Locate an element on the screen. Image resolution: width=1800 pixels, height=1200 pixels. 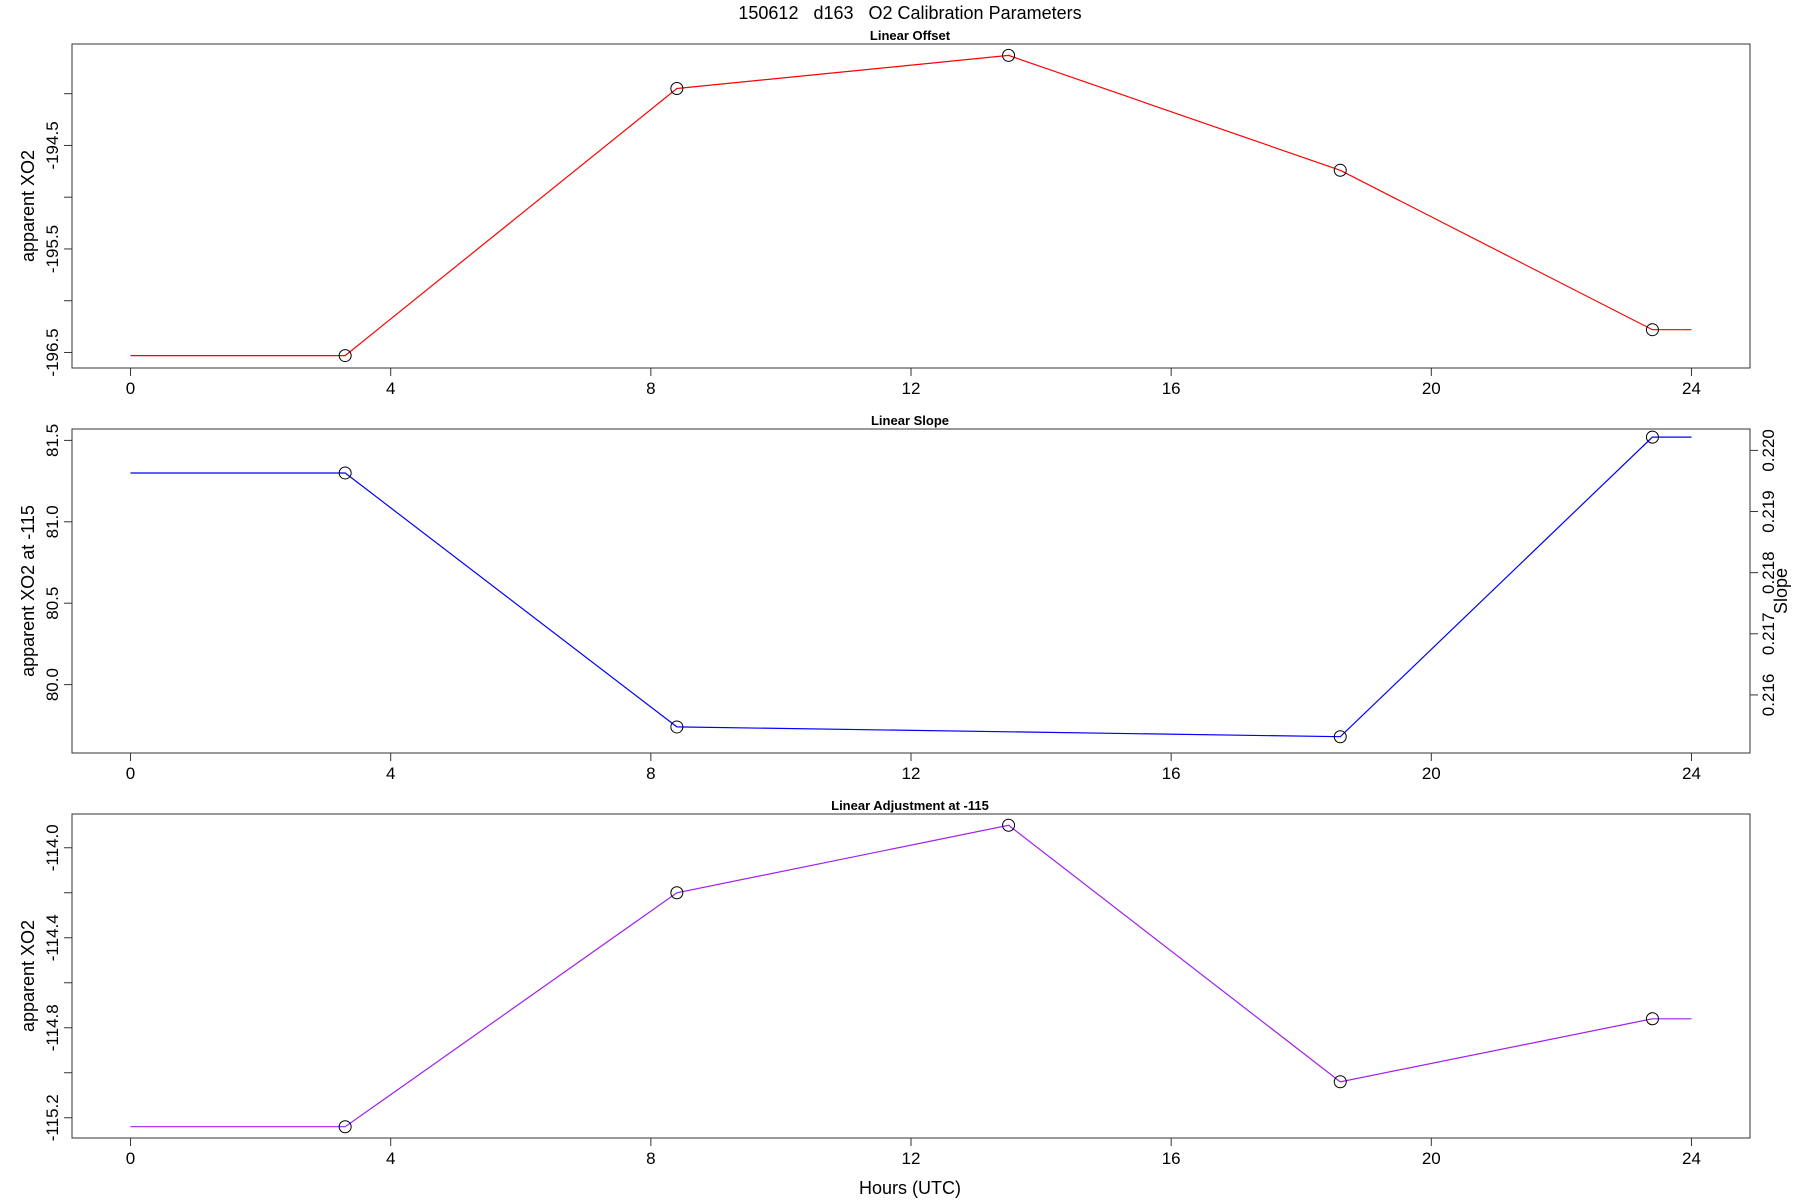
y-tick-label: -114.4 is located at coordinates (52, 937).